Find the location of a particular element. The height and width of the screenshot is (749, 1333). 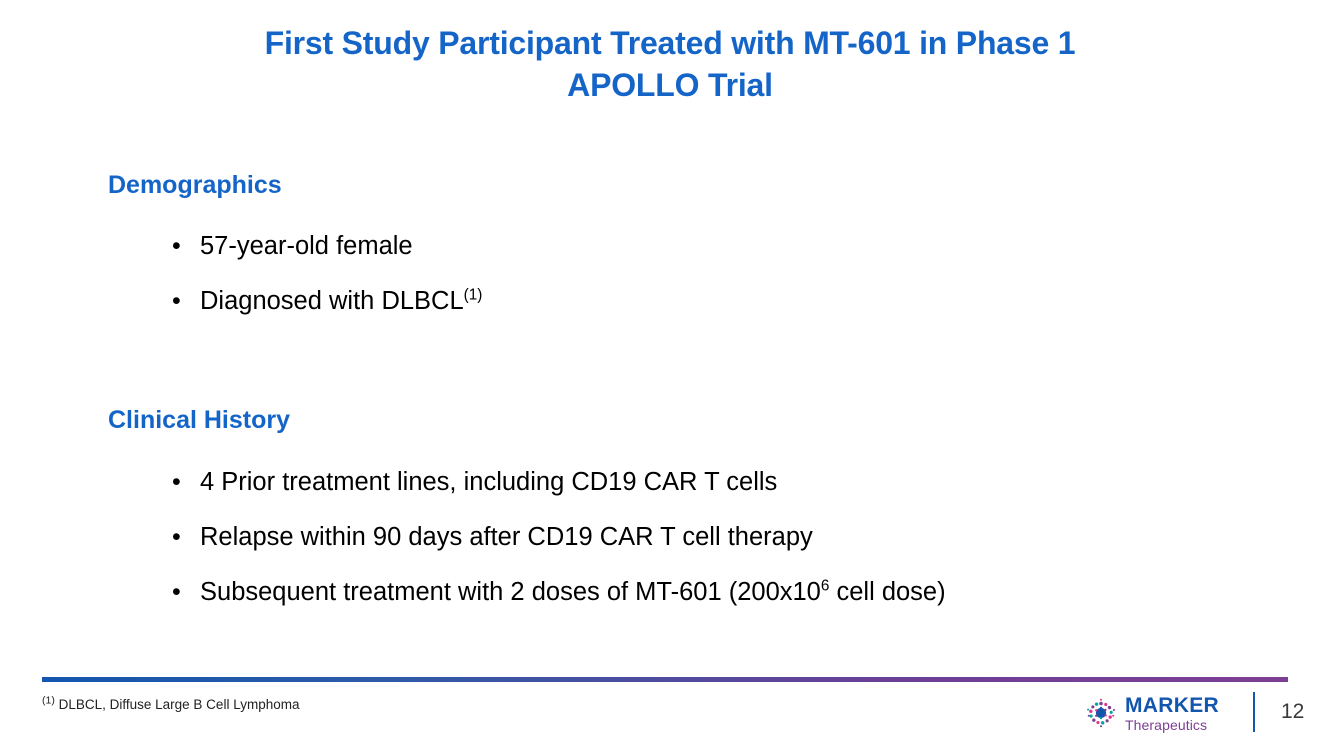

list-item-text: 57-year-old female is located at coordinates (306, 246).